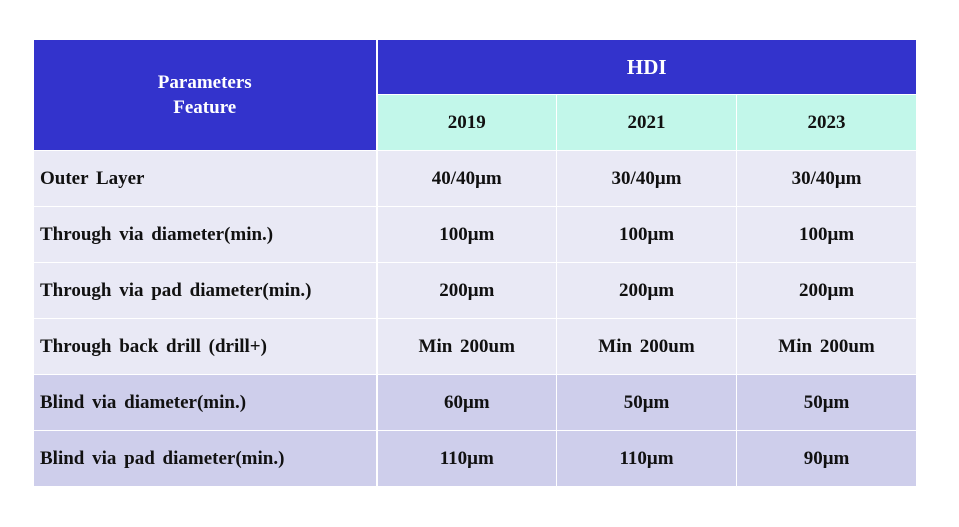  What do you see at coordinates (646, 234) in the screenshot?
I see `value-2021: 100μm` at bounding box center [646, 234].